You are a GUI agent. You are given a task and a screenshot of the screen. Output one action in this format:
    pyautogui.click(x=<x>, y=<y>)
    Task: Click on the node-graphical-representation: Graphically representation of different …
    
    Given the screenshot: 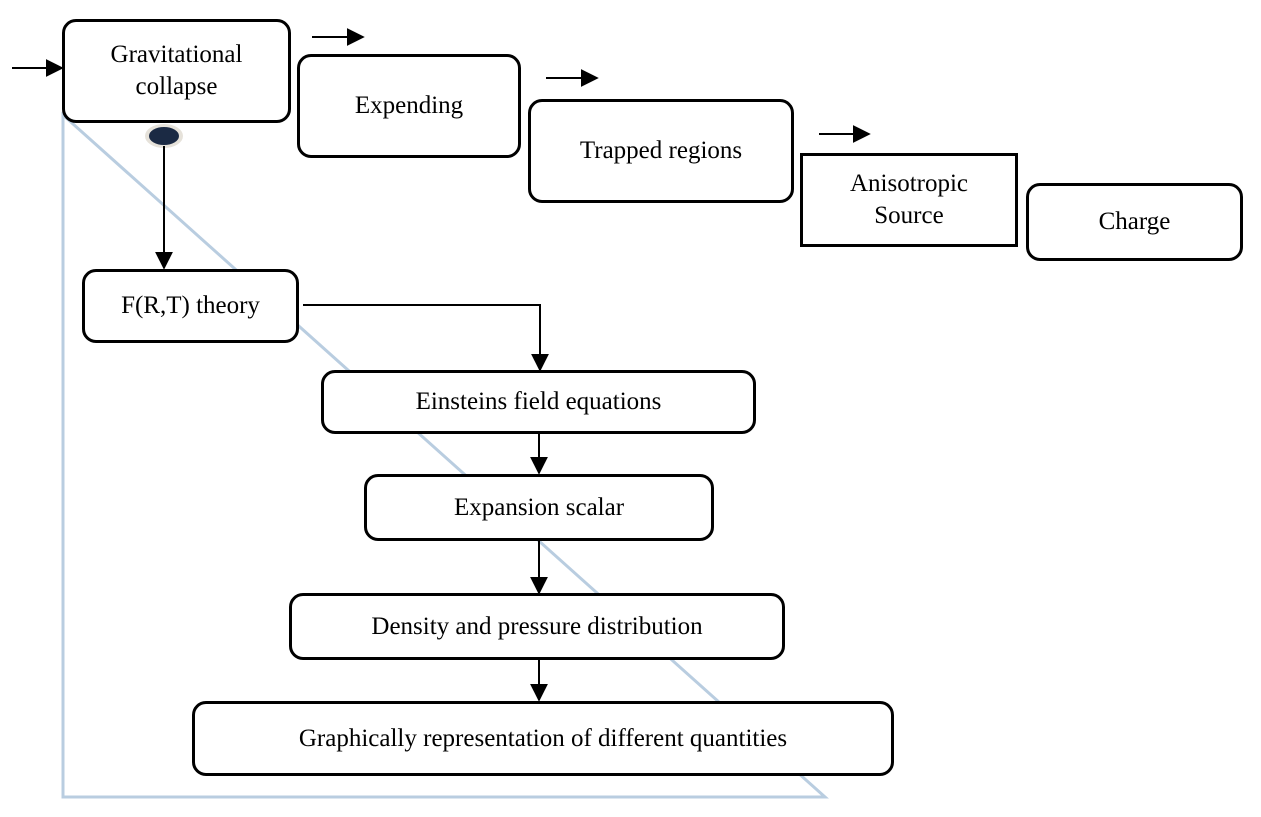 What is the action you would take?
    pyautogui.click(x=543, y=738)
    